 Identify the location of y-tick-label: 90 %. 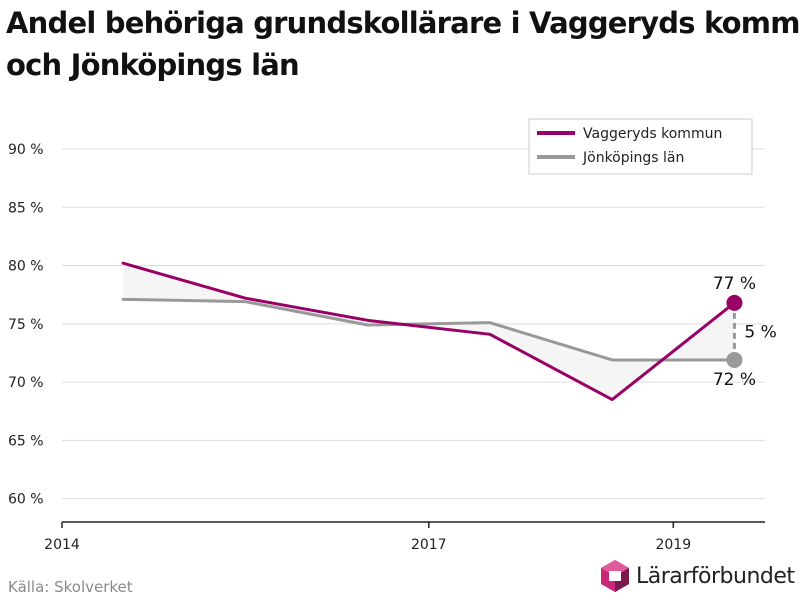
(26, 150).